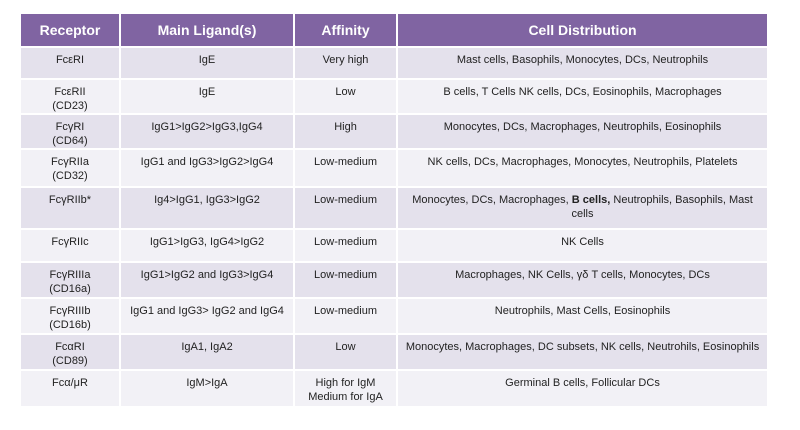  What do you see at coordinates (70, 141) in the screenshot?
I see `receptor-line: (CD64)` at bounding box center [70, 141].